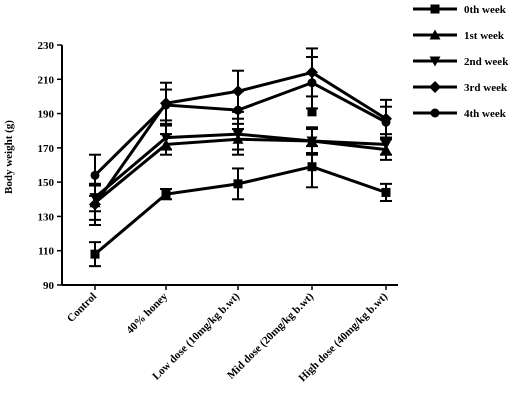  I want to click on legend-item: 0th week, so click(460, 10).